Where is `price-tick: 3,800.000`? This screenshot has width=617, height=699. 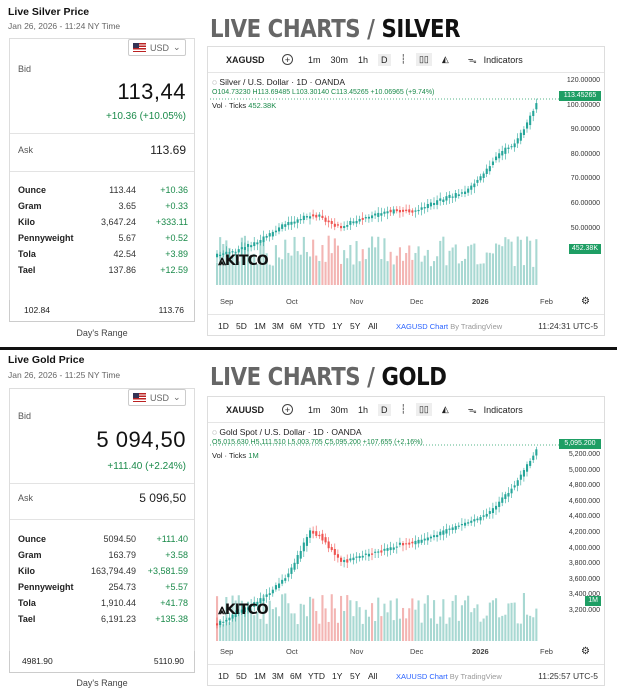
price-tick: 3,800.000 is located at coordinates (584, 564).